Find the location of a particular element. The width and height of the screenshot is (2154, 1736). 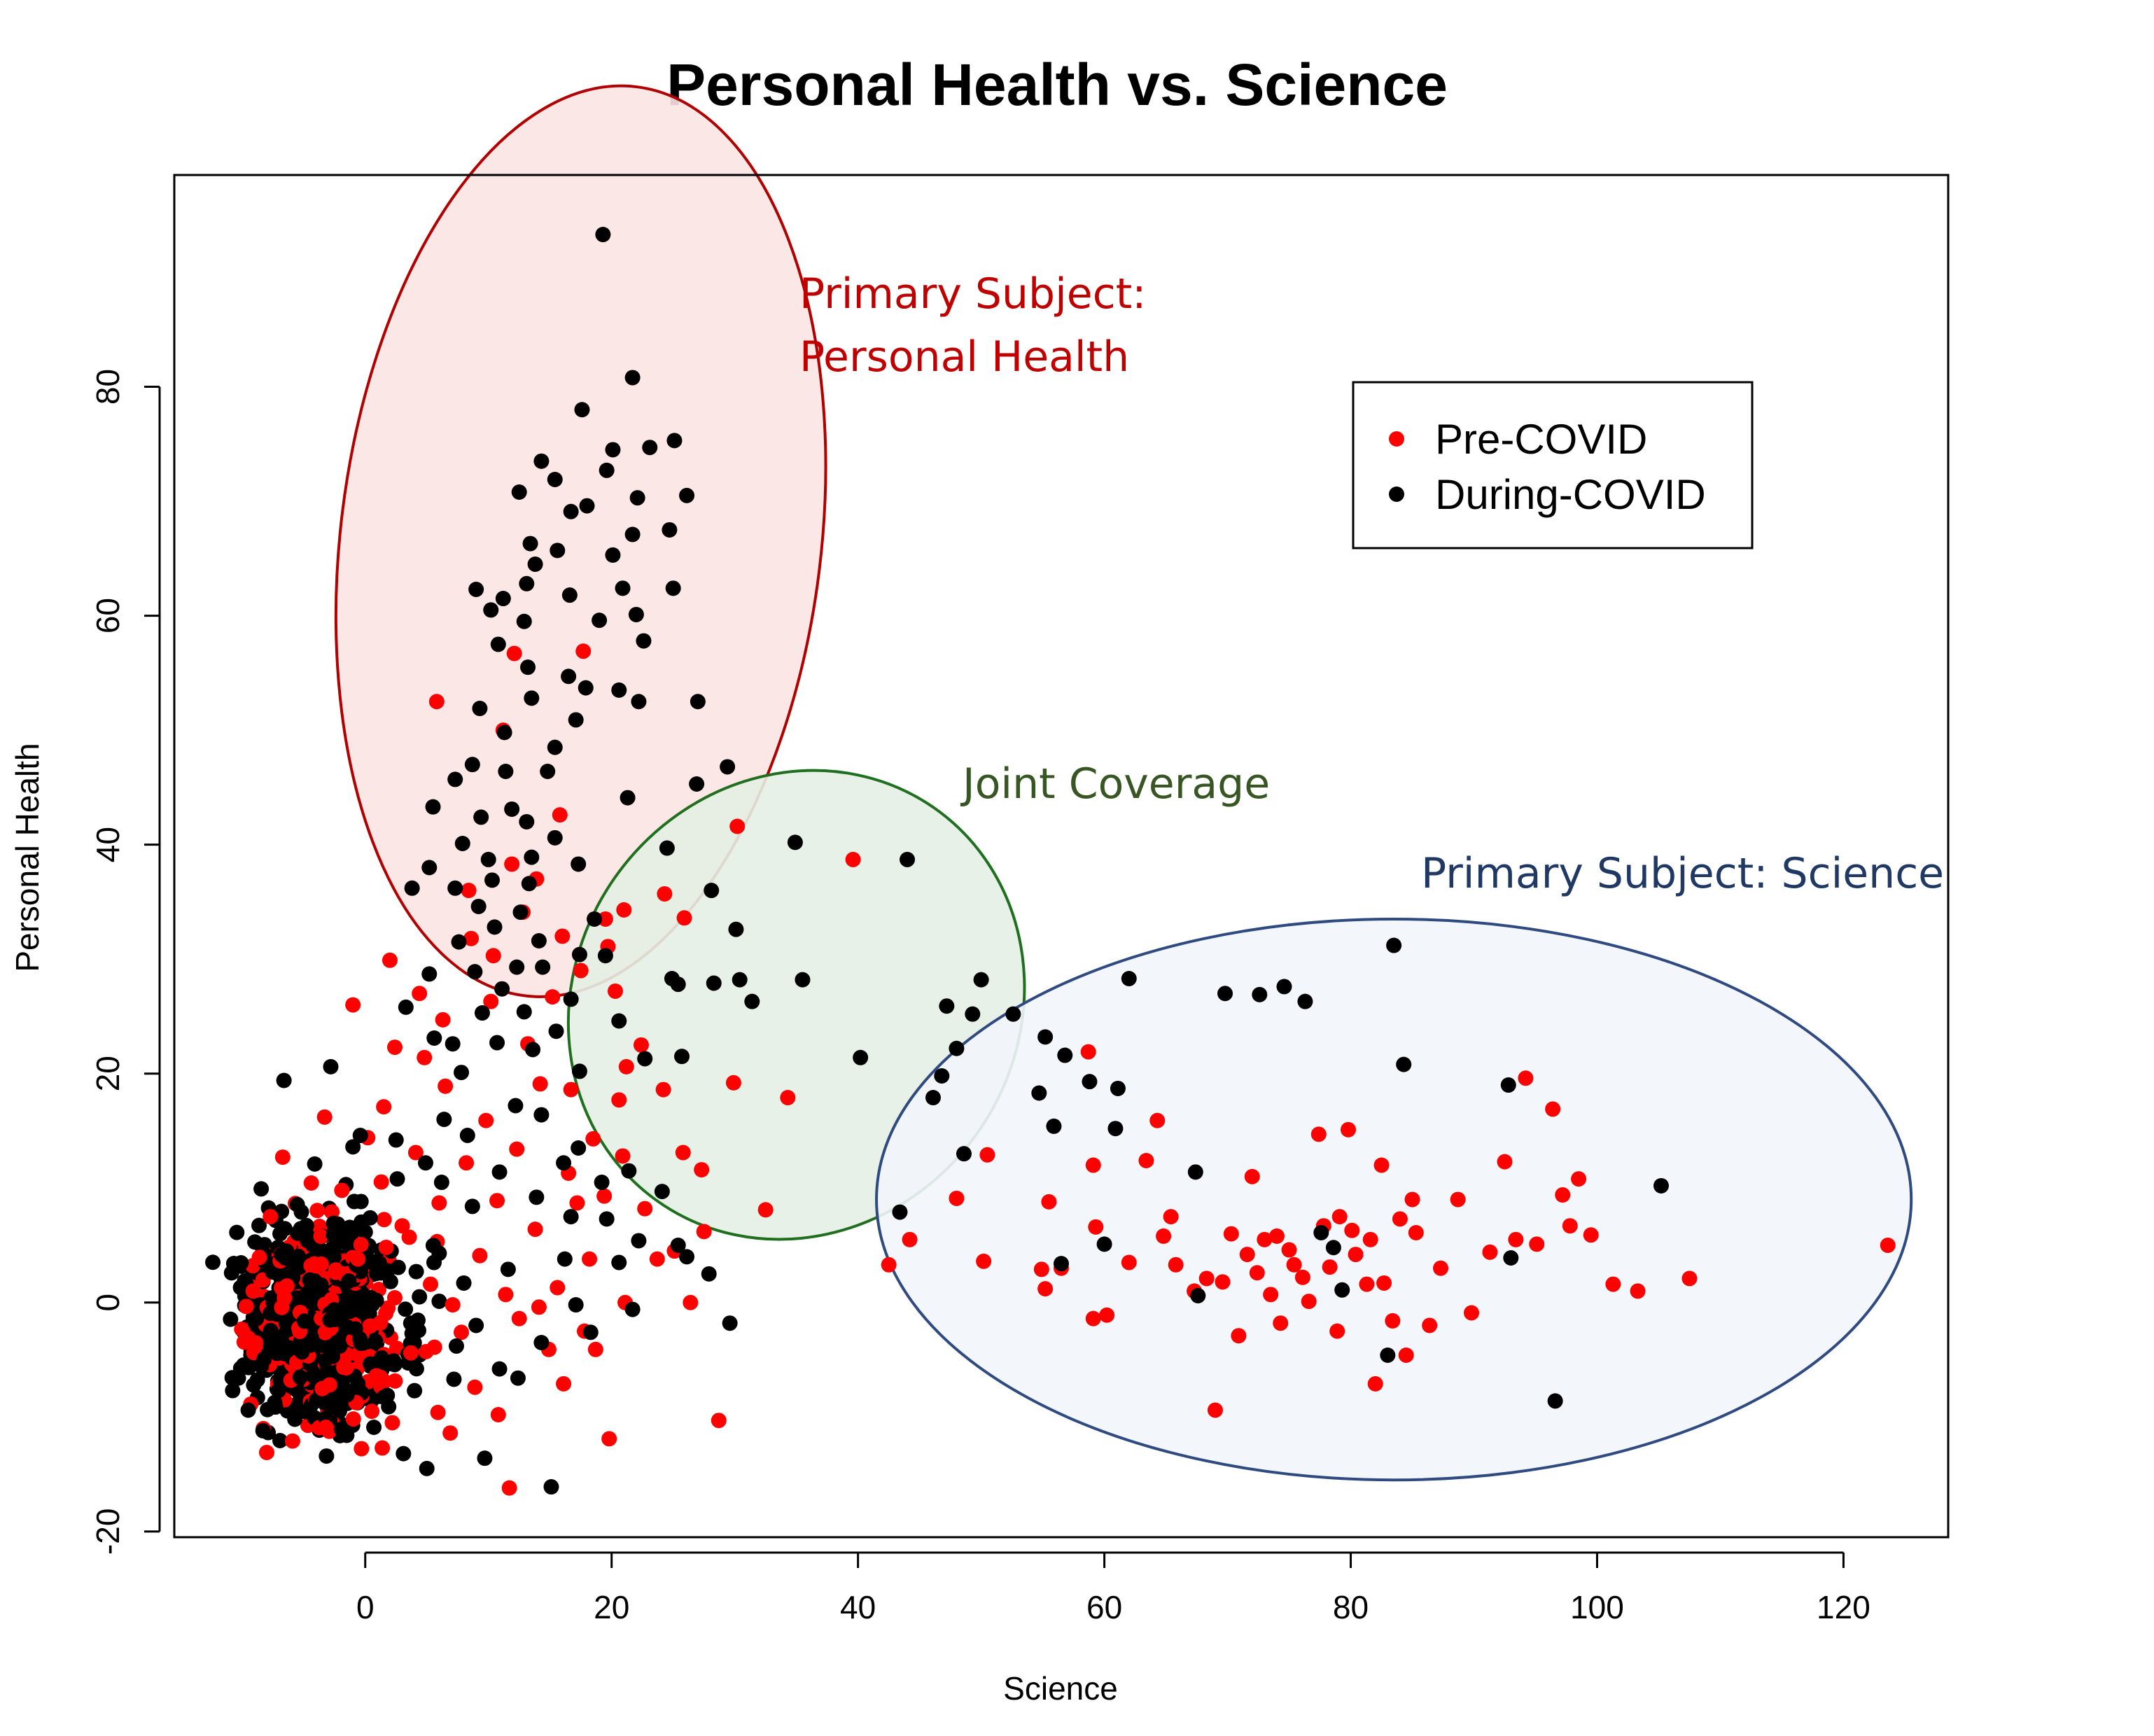

y-tick-label: 0 is located at coordinates (108, 1303).